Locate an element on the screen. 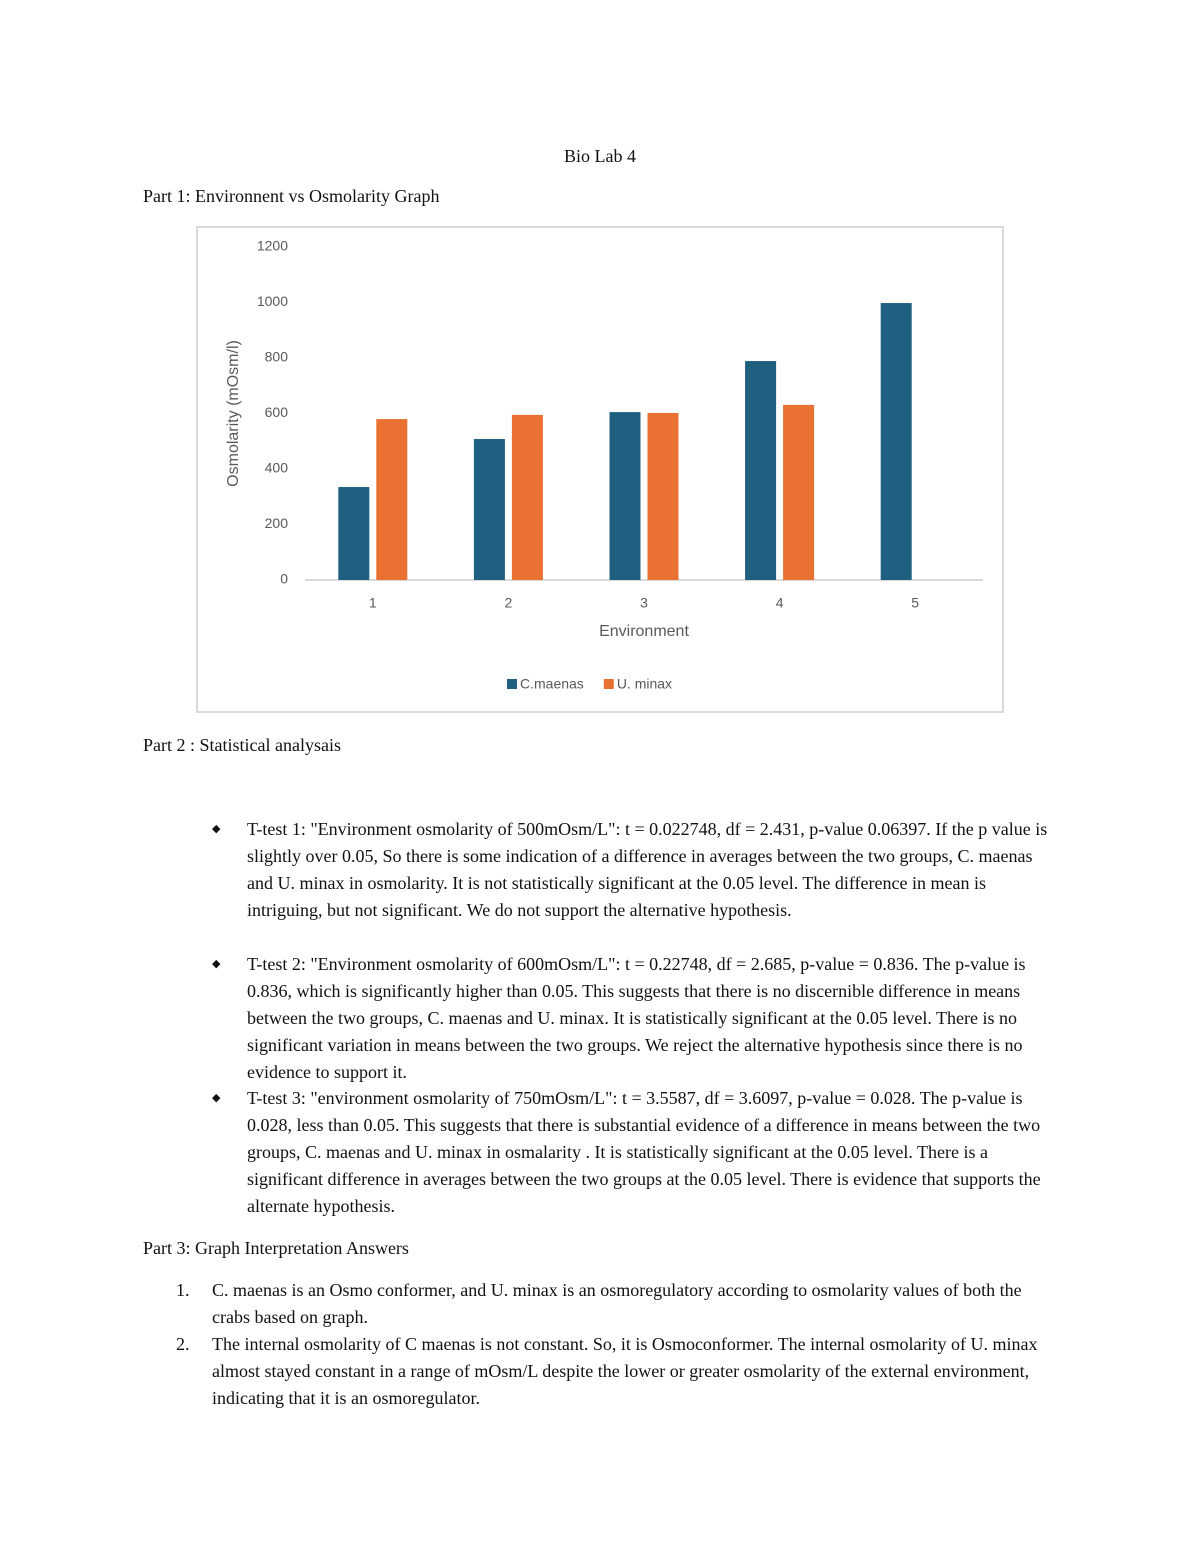  section-heading: Part 2 : Statistical analysais is located at coordinates (242, 745).